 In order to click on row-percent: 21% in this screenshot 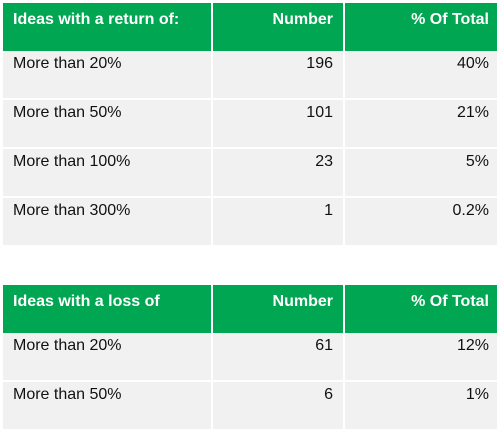, I will do `click(421, 123)`.